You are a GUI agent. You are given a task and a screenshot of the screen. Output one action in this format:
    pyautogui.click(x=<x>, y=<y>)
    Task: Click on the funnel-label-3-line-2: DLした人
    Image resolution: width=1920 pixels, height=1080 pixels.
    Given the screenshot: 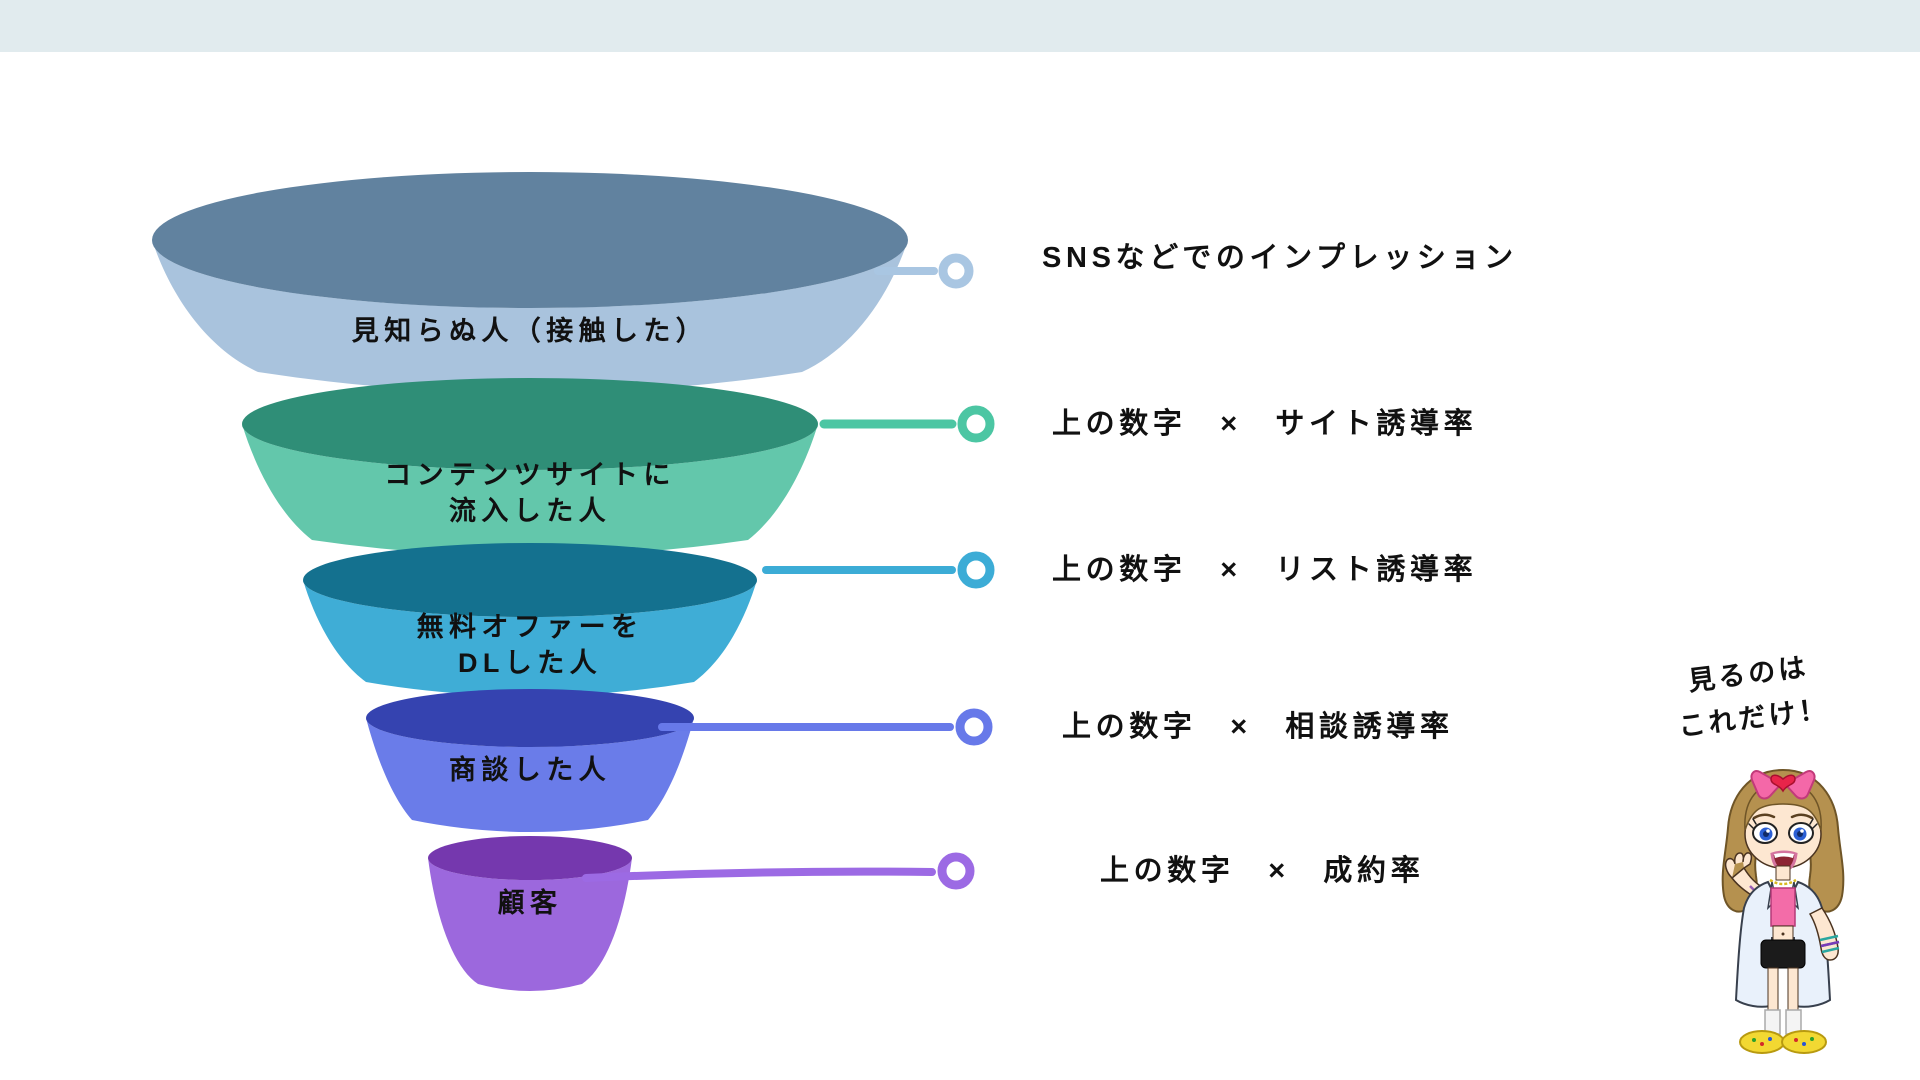 What is the action you would take?
    pyautogui.click(x=530, y=663)
    